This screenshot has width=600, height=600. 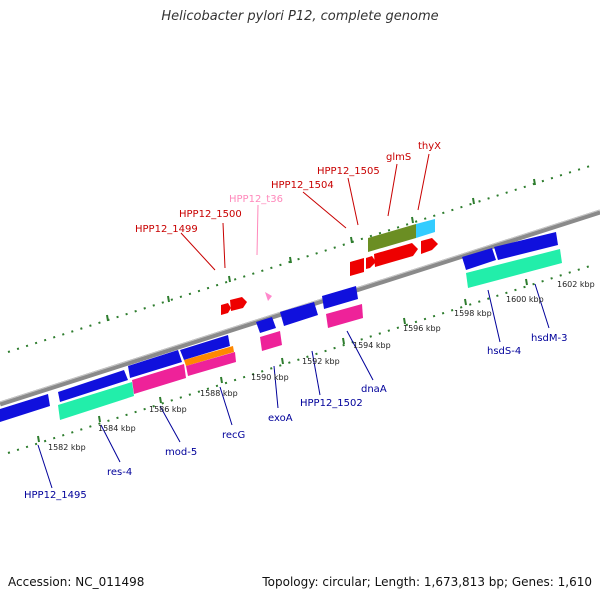 What do you see at coordinates (117, 428) in the screenshot?
I see `kbp-label: 1584 kbp` at bounding box center [117, 428].